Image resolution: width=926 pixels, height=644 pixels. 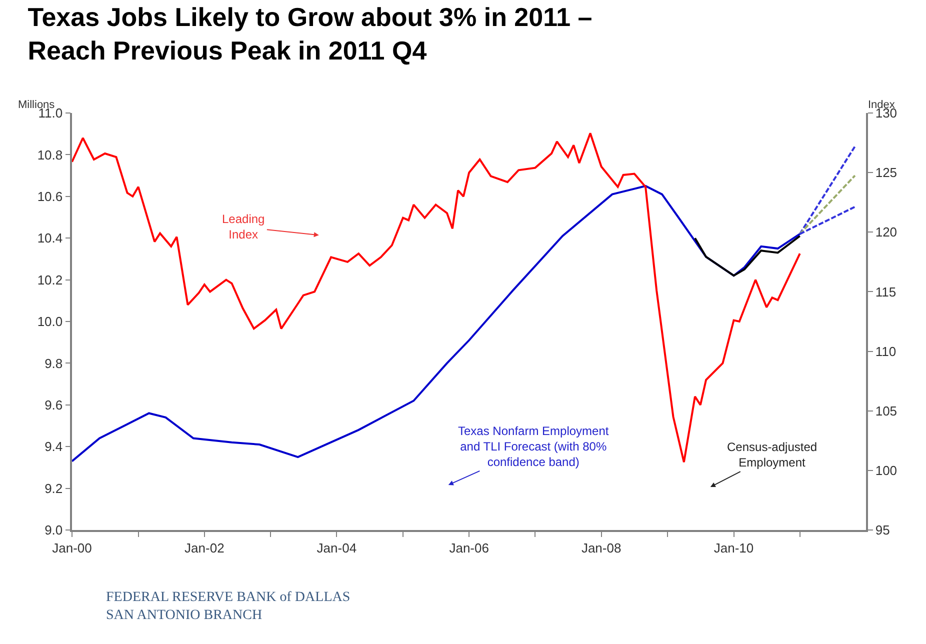 What do you see at coordinates (53, 363) in the screenshot?
I see `y-tick-label: 9.8` at bounding box center [53, 363].